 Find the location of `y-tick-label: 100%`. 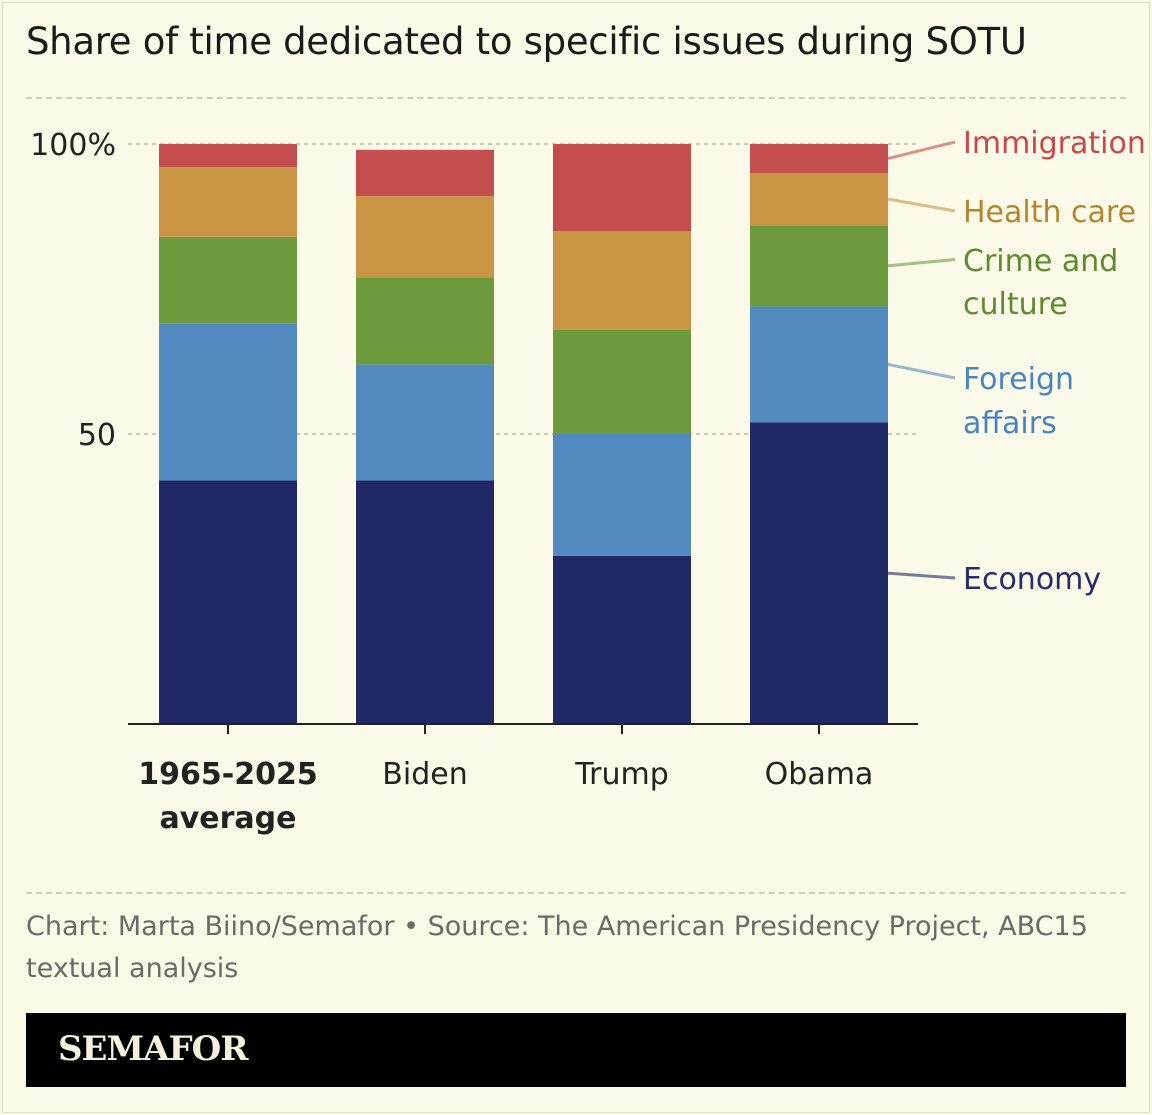

y-tick-label: 100% is located at coordinates (73, 145).